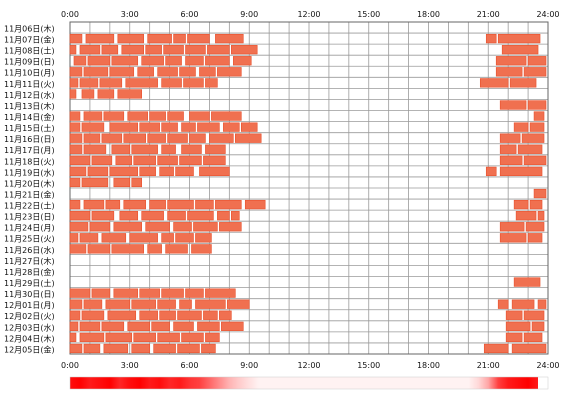 This screenshot has height=400, width=570. What do you see at coordinates (29, 139) in the screenshot?
I see `row-label: 11月16日(日)` at bounding box center [29, 139].